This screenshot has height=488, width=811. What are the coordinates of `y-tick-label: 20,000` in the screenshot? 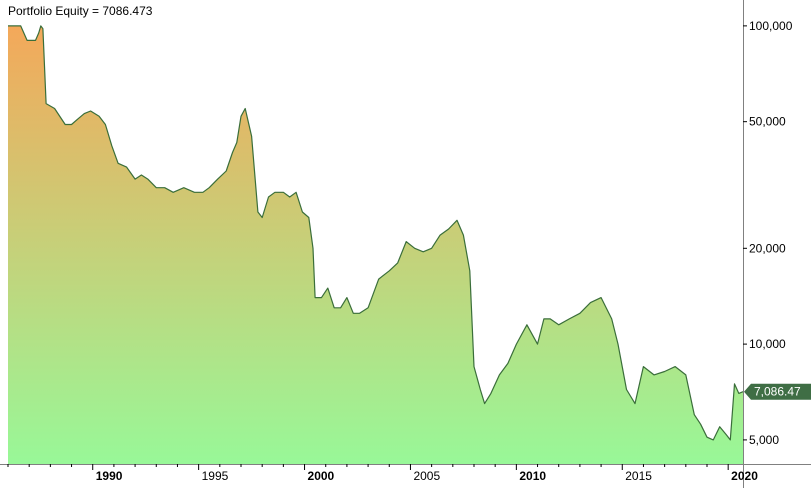 It's located at (767, 248).